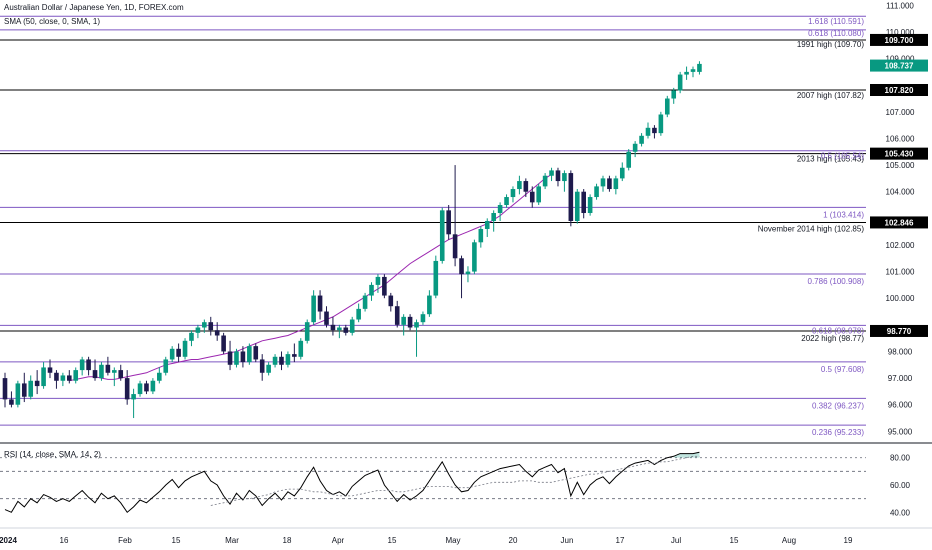 The image size is (932, 550). I want to click on current-price-tag: 108.737, so click(899, 66).